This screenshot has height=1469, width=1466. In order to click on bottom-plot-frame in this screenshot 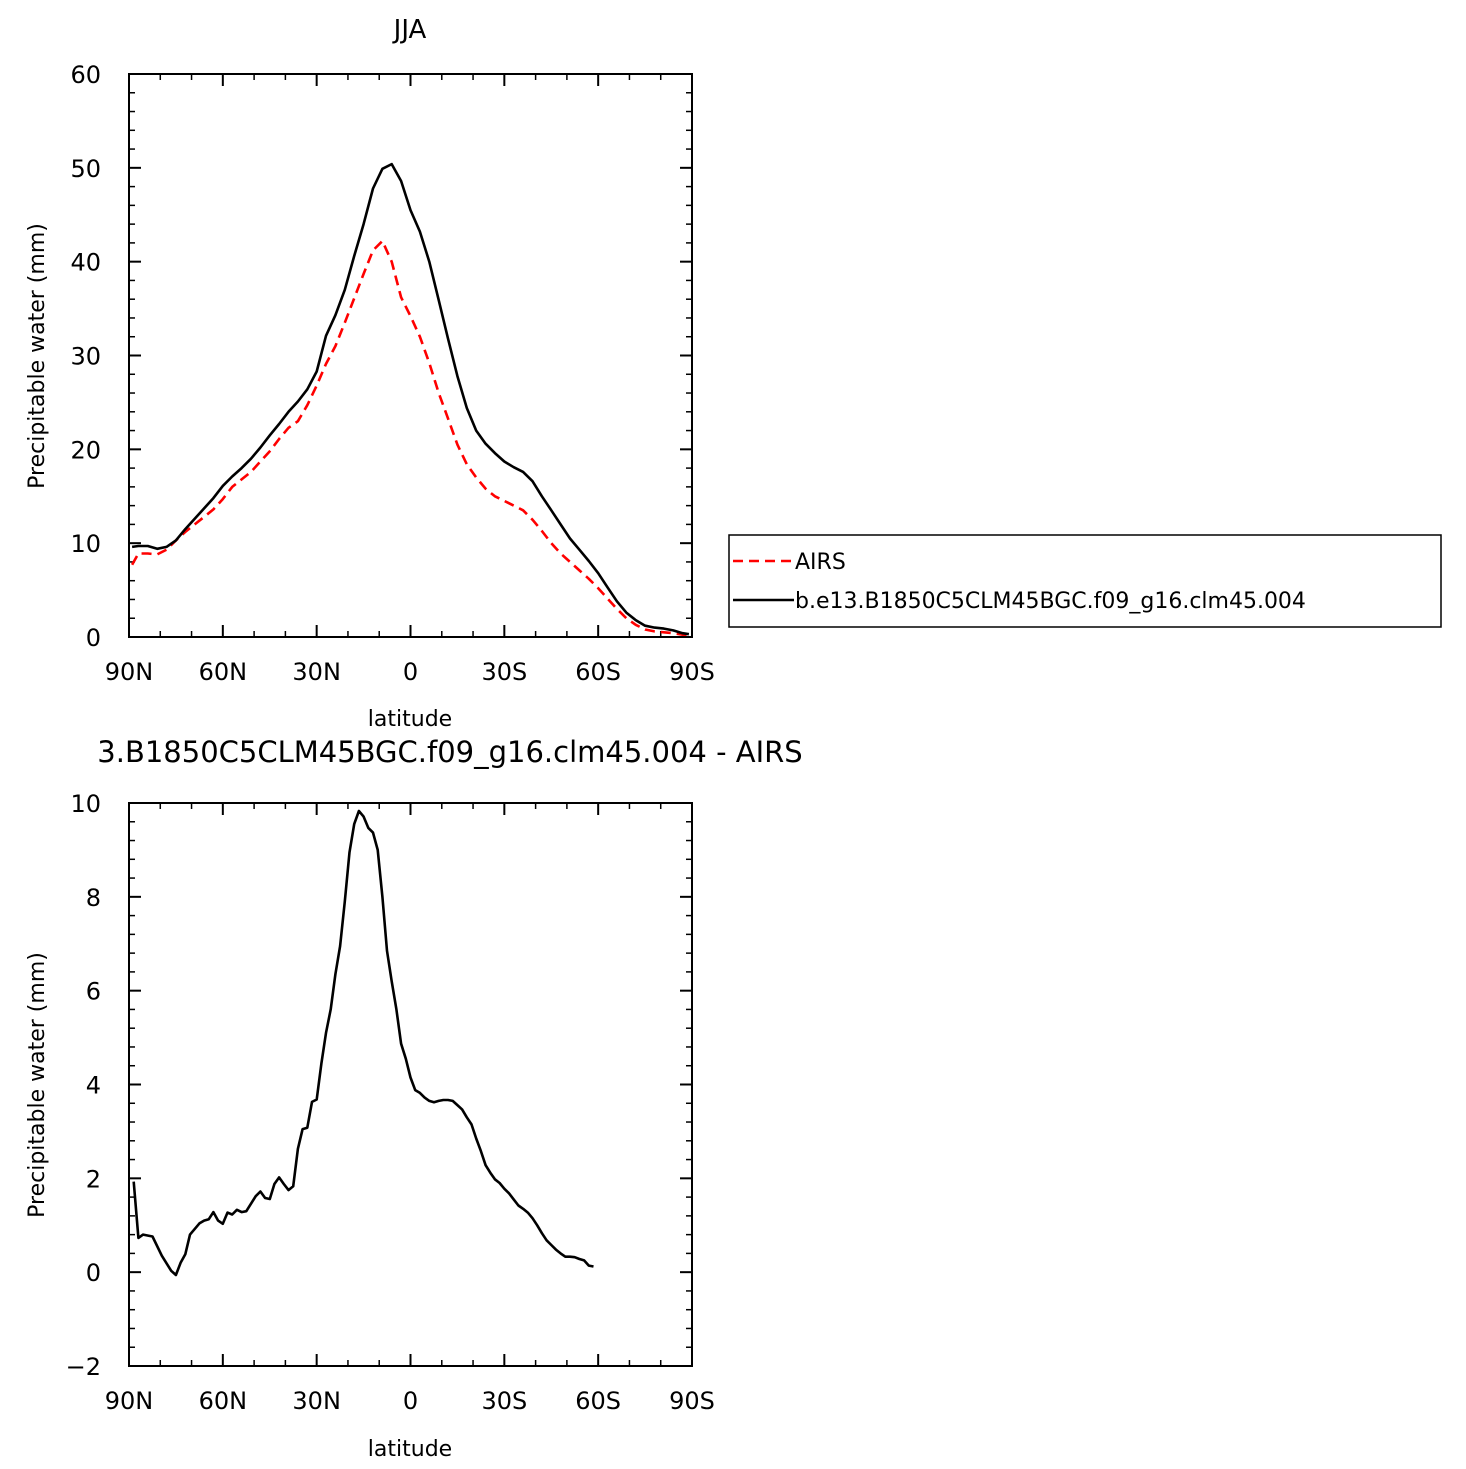, I will do `click(410, 1084)`.